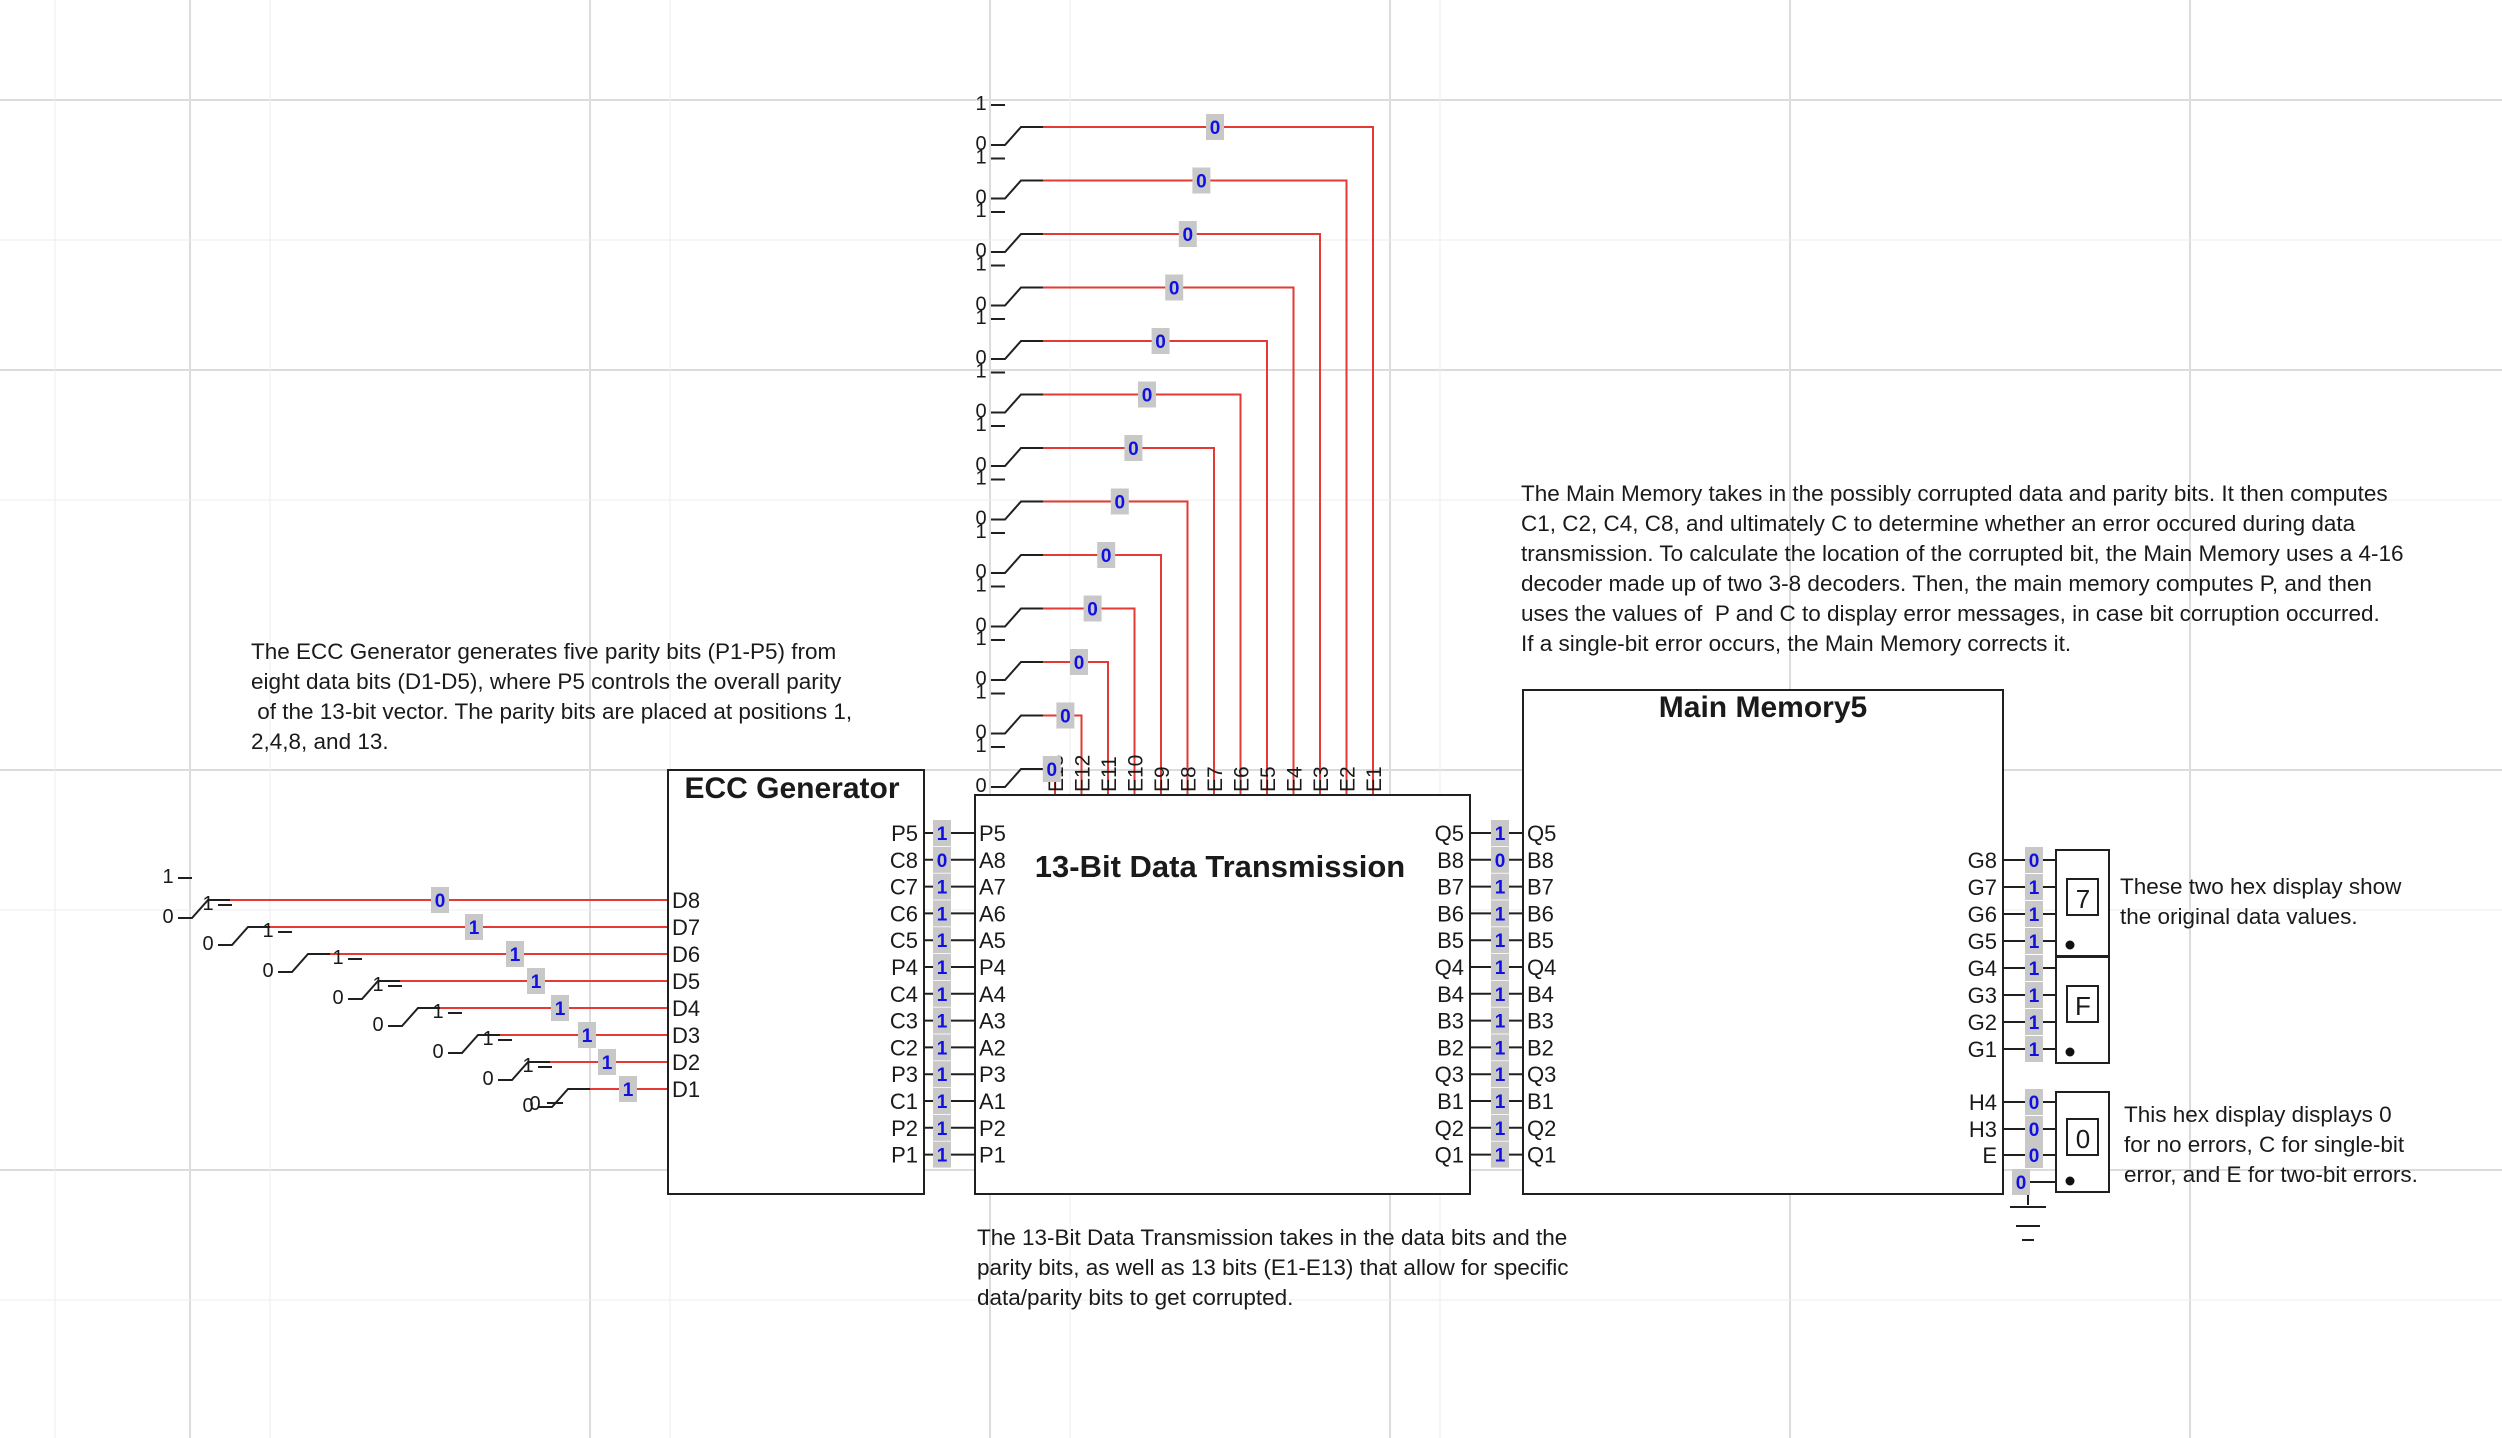  What do you see at coordinates (796, 982) in the screenshot?
I see `ecc-generator-block` at bounding box center [796, 982].